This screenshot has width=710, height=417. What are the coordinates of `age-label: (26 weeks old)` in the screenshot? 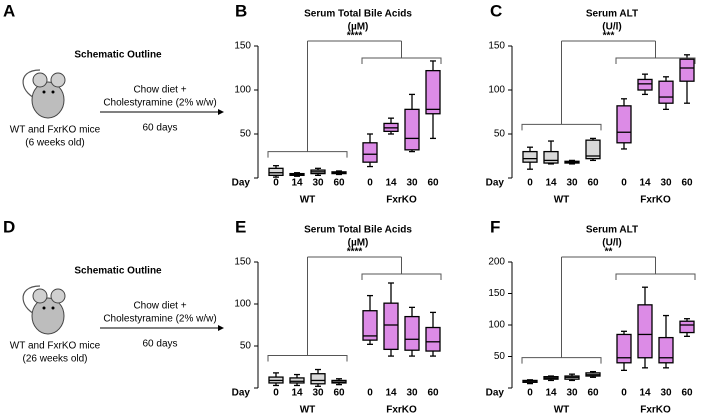 It's located at (54, 359).